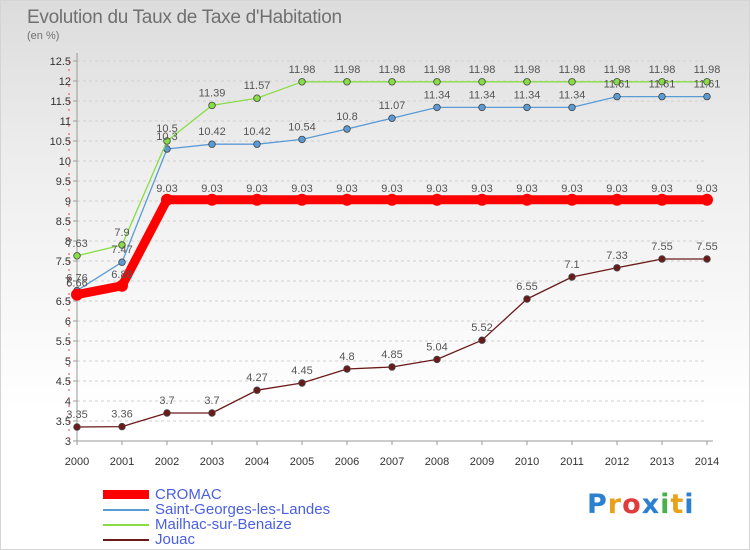 The height and width of the screenshot is (550, 750). I want to click on y-tick-label: 4, so click(68, 402).